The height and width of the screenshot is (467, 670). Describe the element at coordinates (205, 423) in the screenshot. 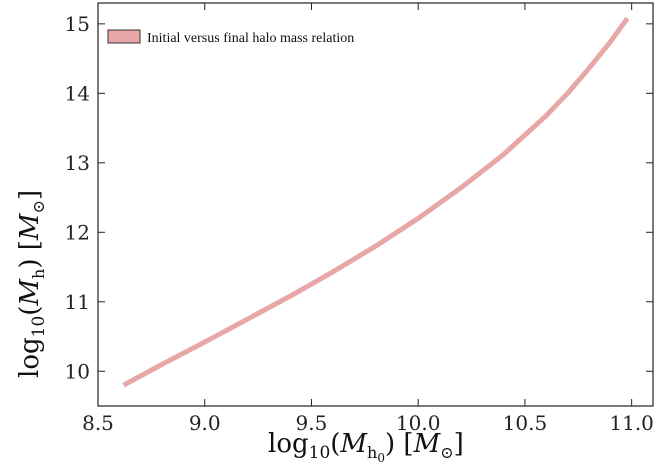

I see `x-tick-label: 9.0` at that location.